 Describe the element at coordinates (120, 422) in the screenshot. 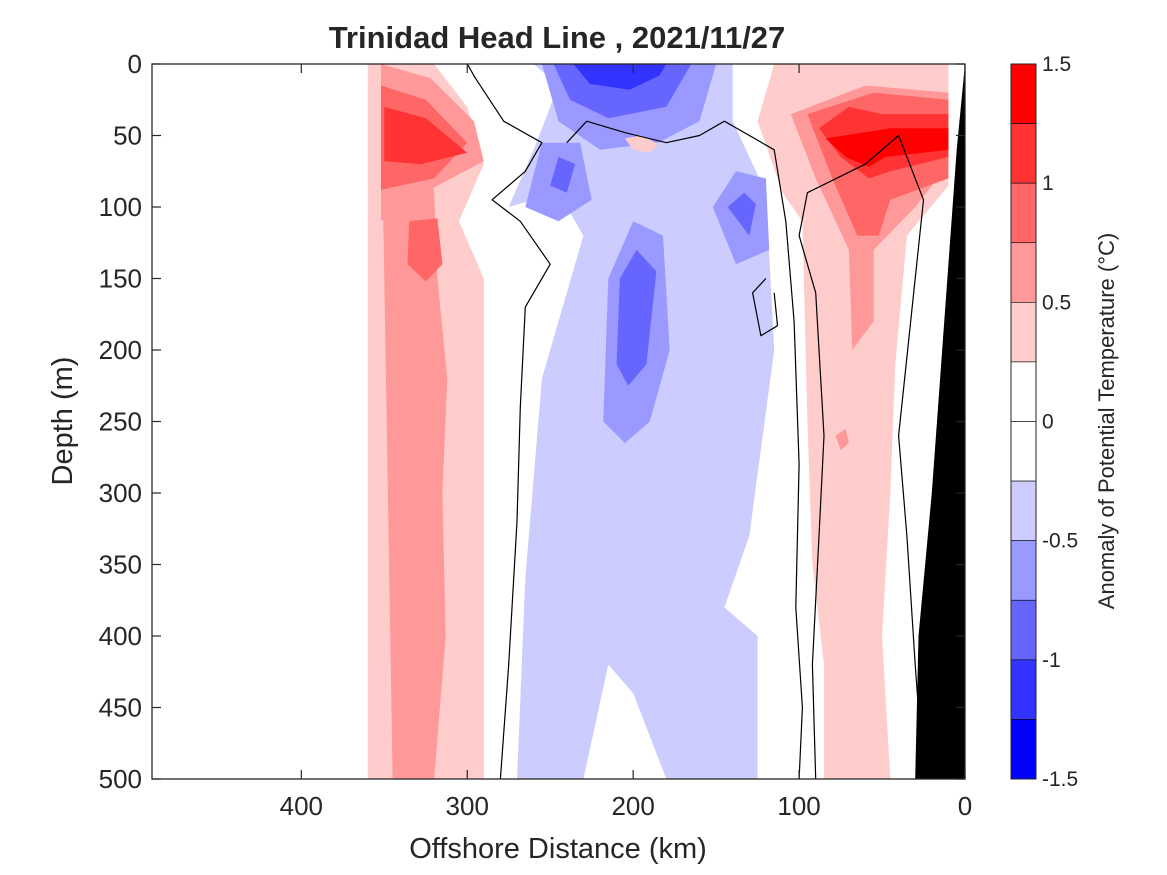

I see `y-tick-label: 250` at that location.